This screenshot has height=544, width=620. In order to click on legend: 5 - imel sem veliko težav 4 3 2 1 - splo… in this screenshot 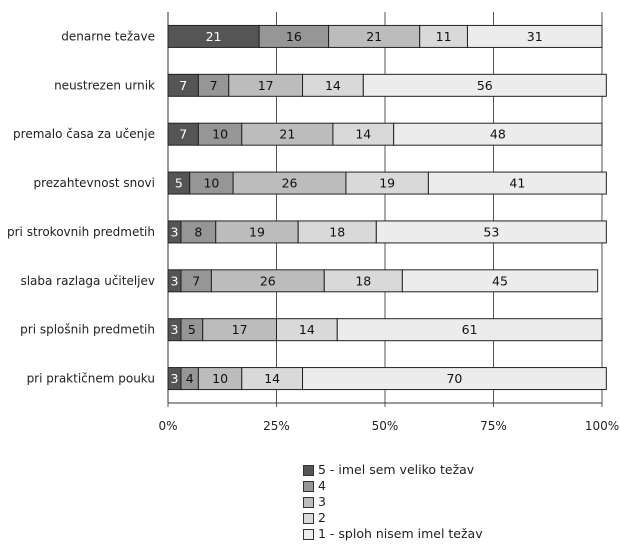, I will do `click(393, 502)`.